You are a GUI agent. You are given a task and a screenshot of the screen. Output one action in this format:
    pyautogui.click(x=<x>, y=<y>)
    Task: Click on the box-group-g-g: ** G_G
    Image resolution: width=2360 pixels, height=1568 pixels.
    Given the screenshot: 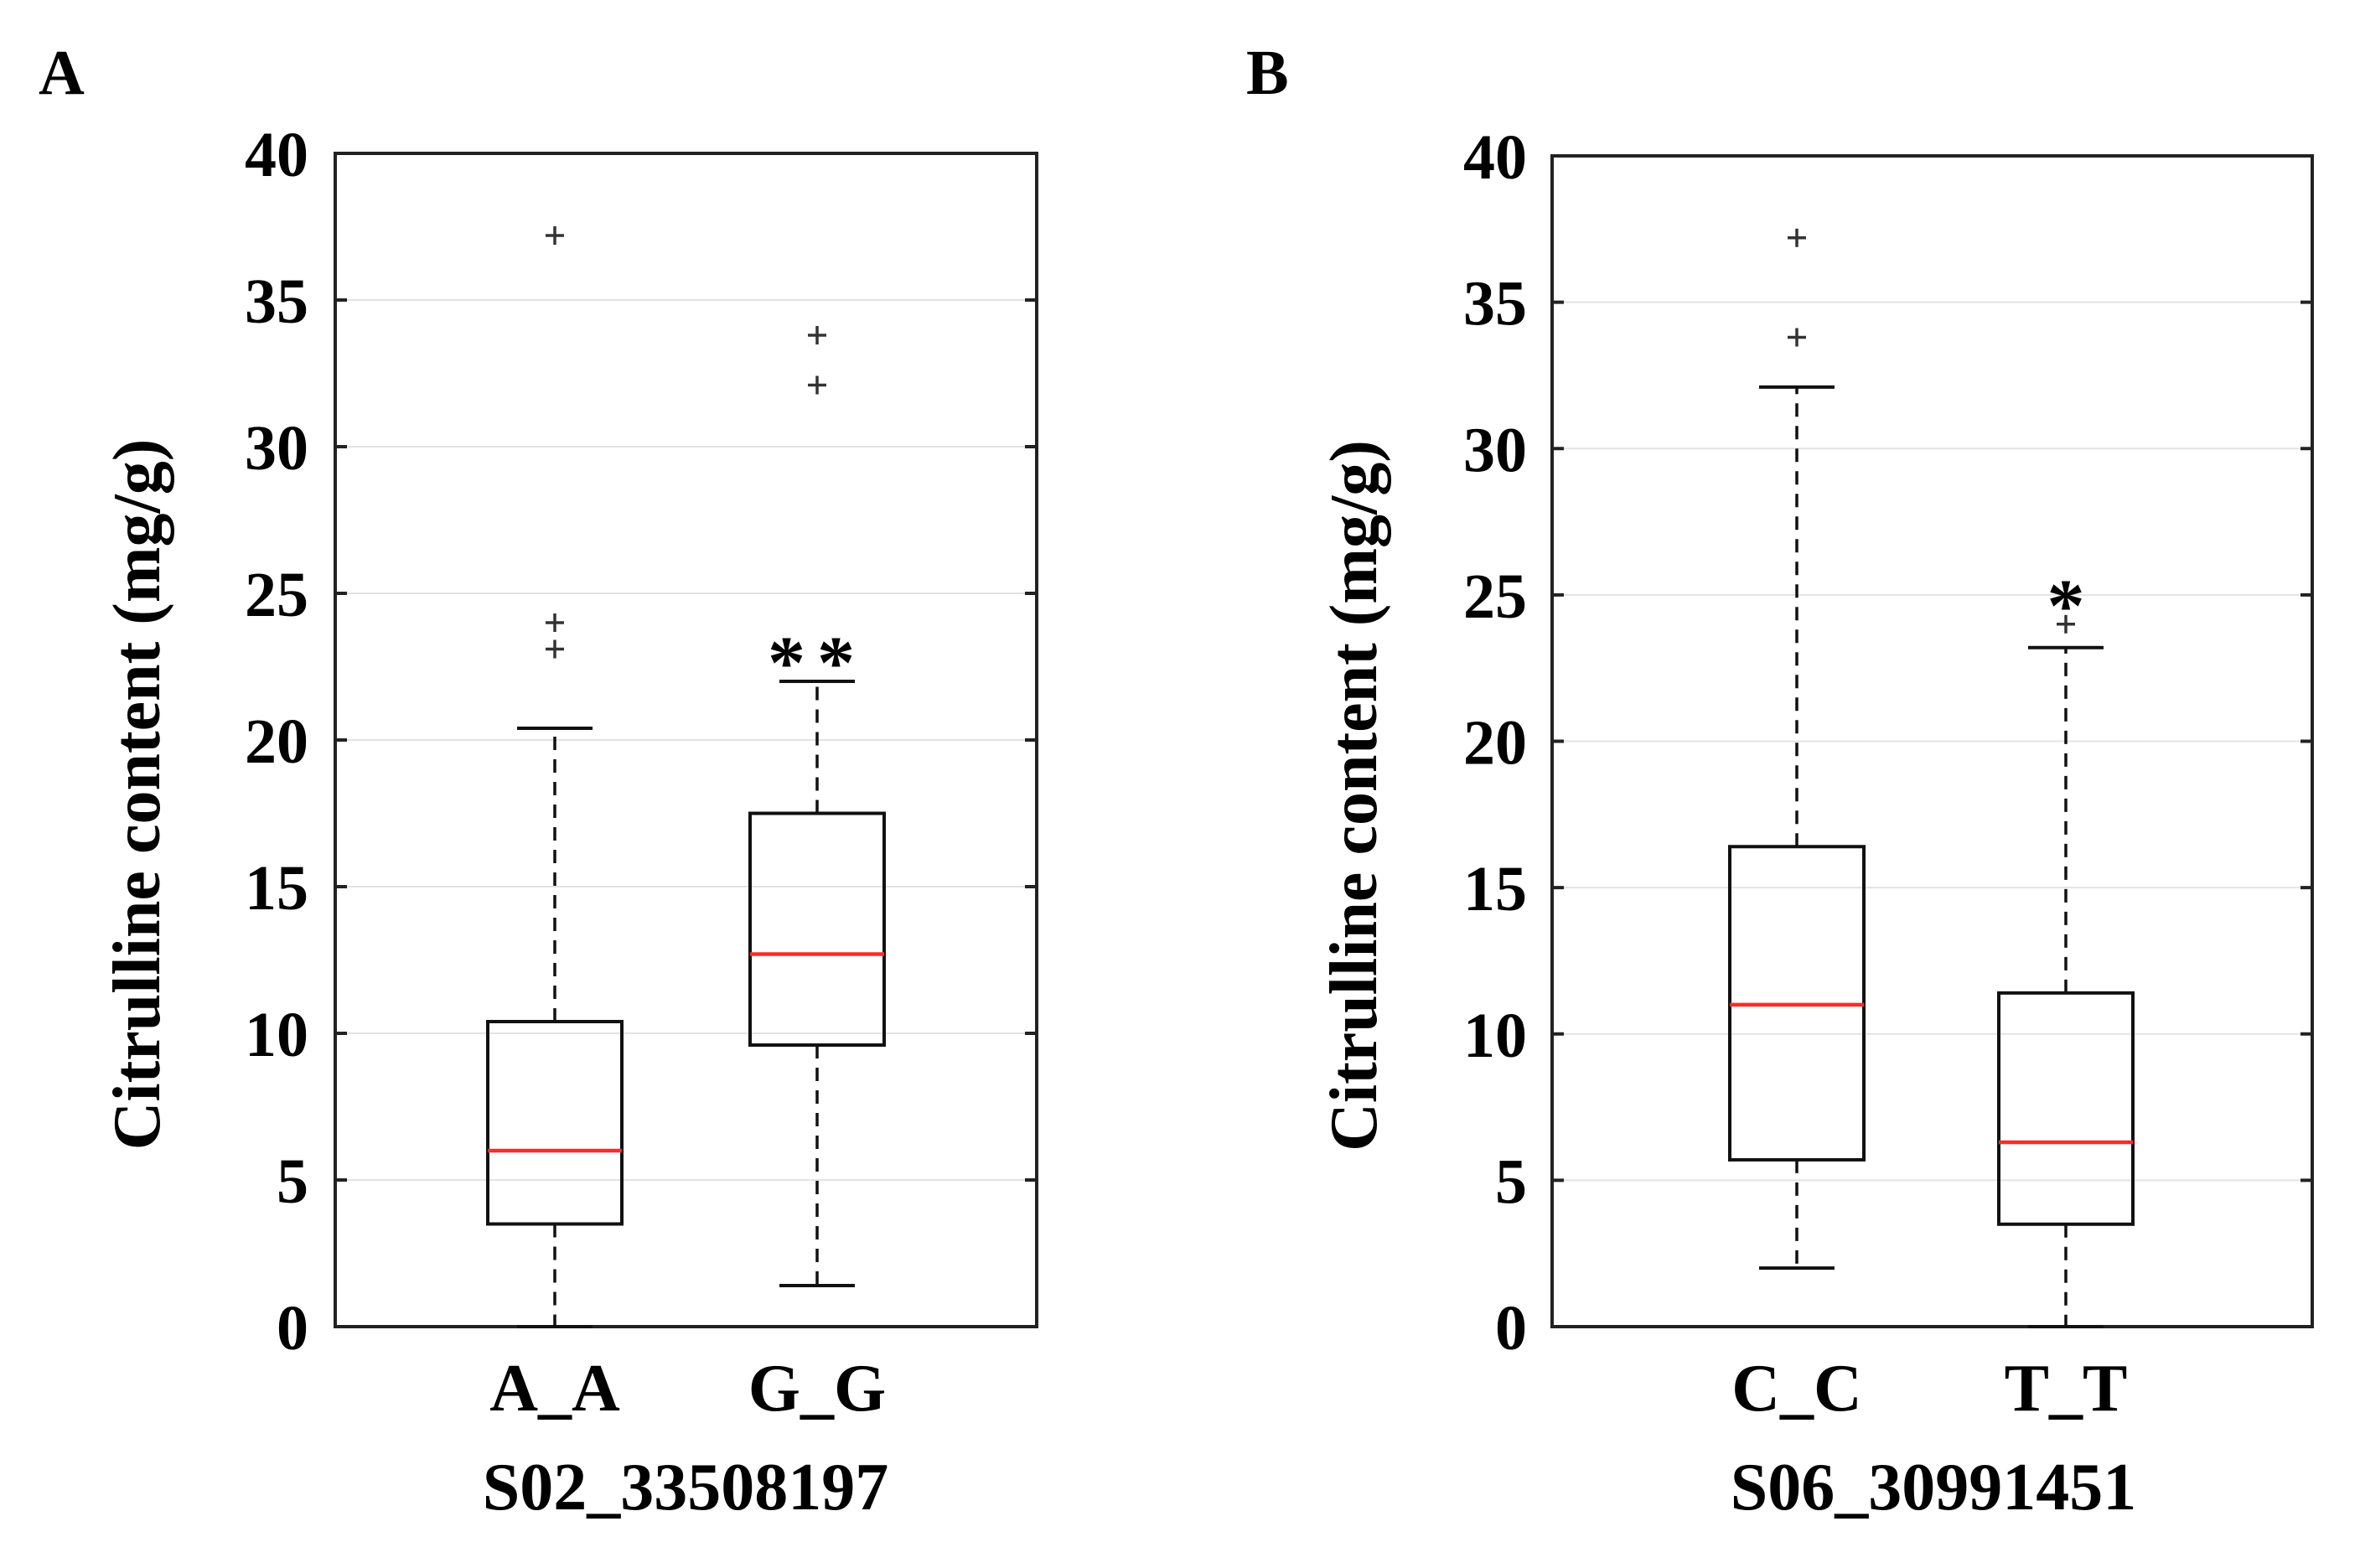 What is the action you would take?
    pyautogui.click(x=817, y=876)
    